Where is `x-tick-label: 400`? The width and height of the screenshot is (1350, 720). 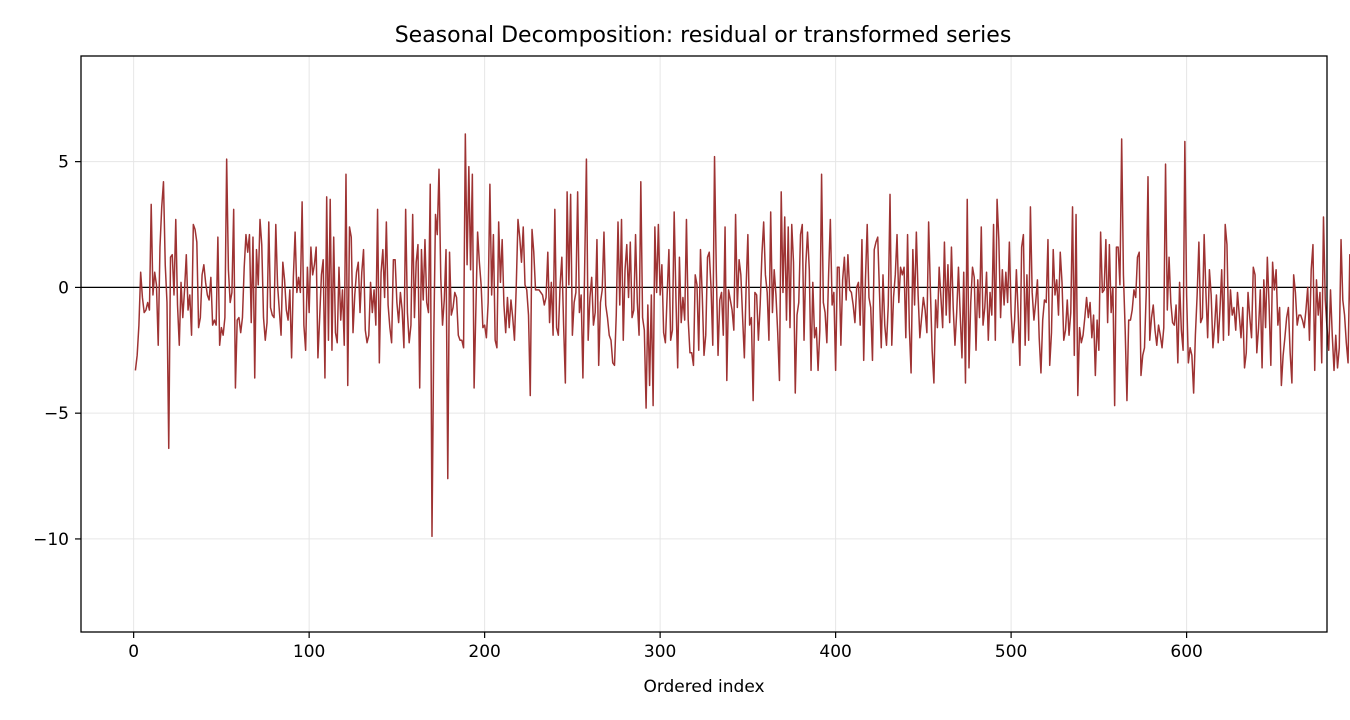 x-tick-label: 400 is located at coordinates (835, 652).